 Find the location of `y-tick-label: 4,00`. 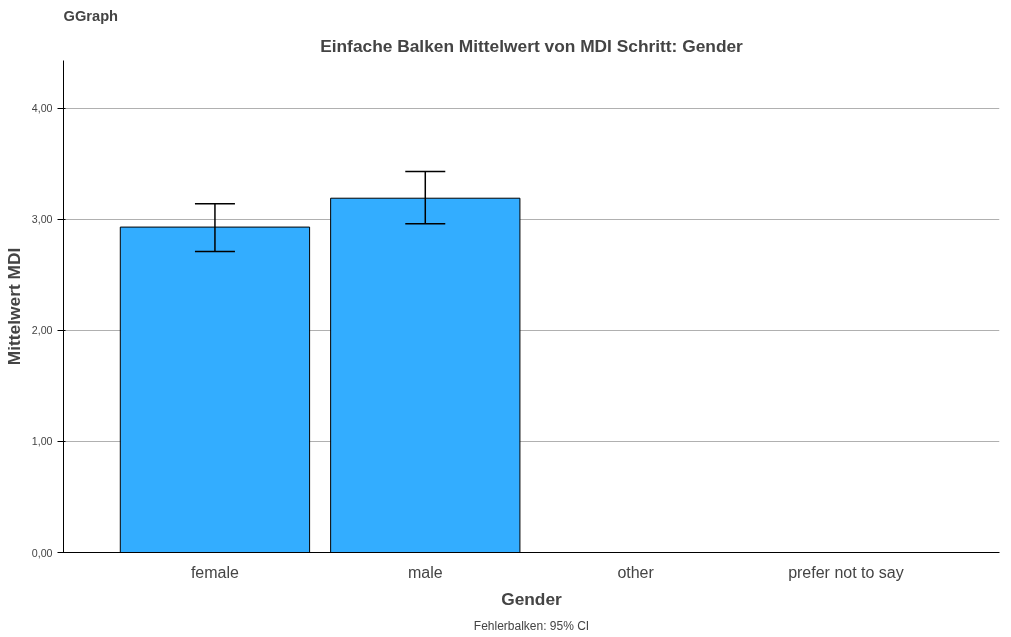

y-tick-label: 4,00 is located at coordinates (42, 108).